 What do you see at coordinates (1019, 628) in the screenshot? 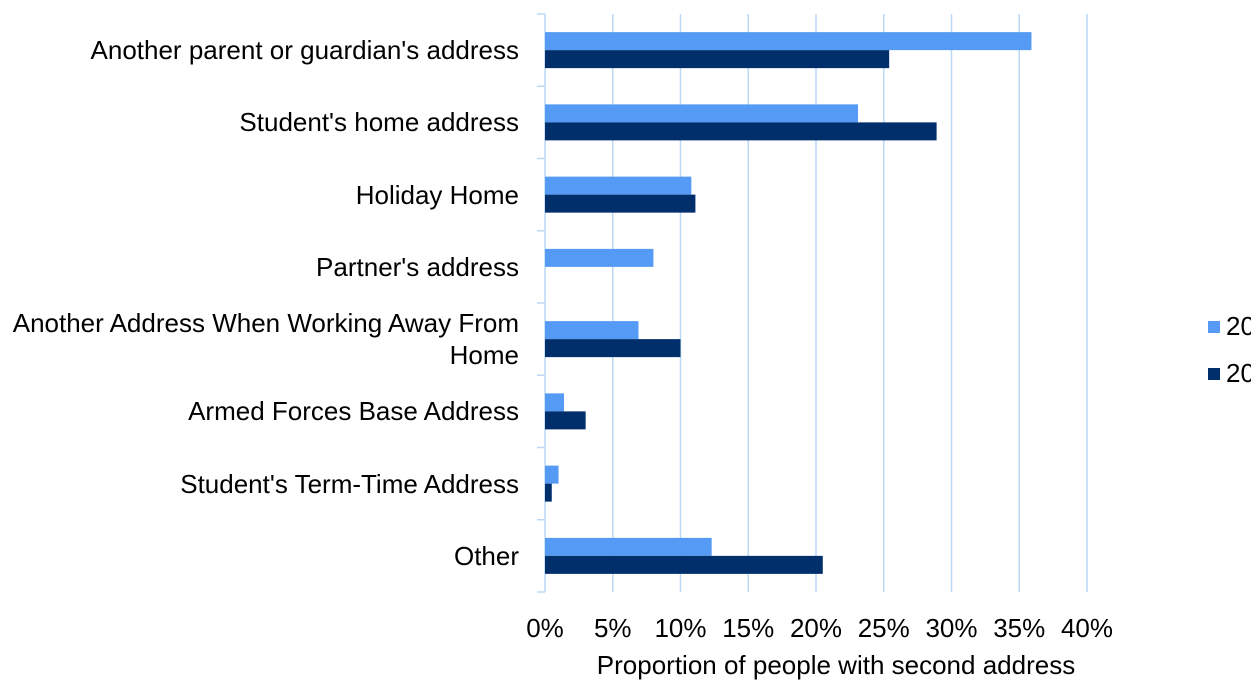
I see `x-tick-label: 35%` at bounding box center [1019, 628].